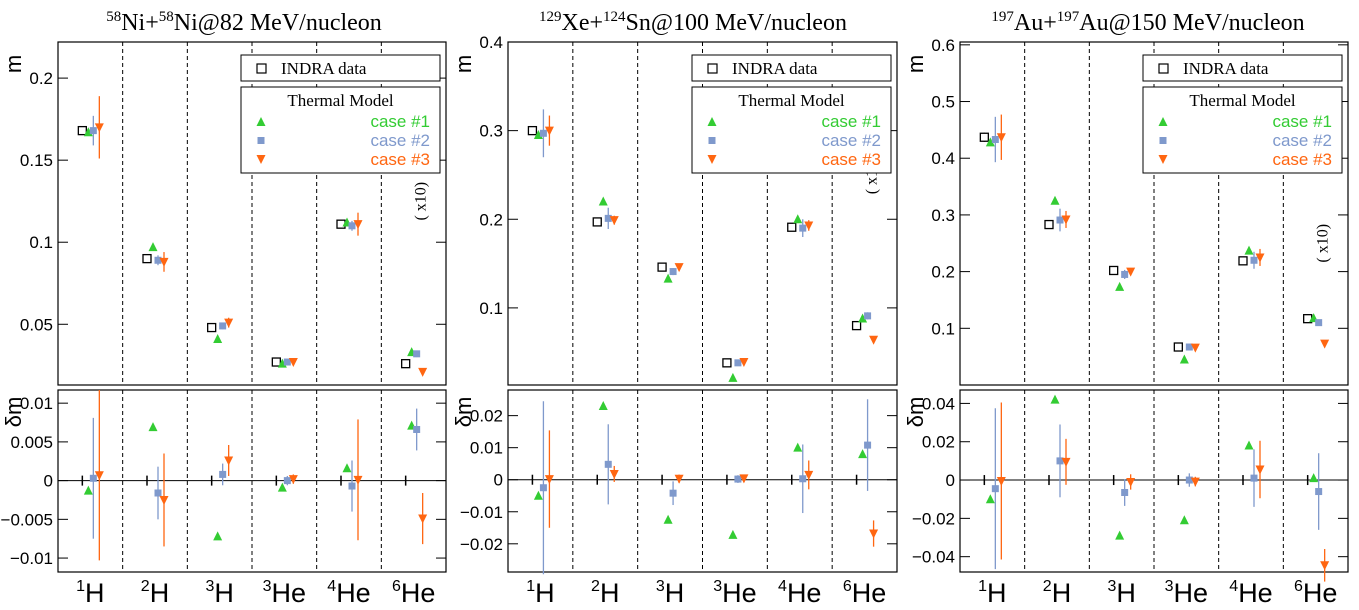 This screenshot has width=1359, height=610. What do you see at coordinates (31, 442) in the screenshot?
I see `y-tick-label: 0.005` at bounding box center [31, 442].